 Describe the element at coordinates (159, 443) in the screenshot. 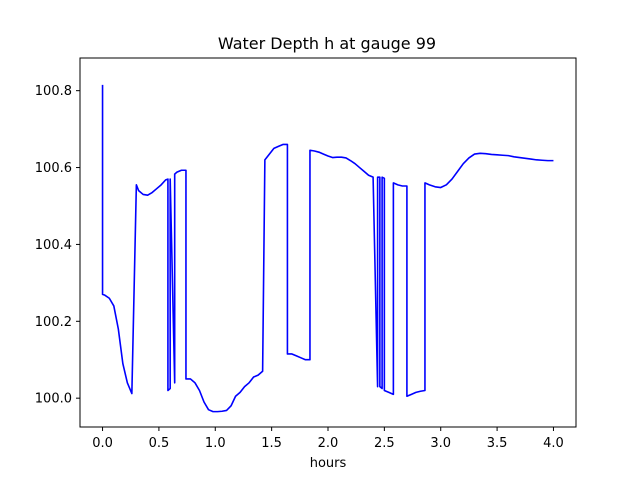

I see `x-tick-label: 0.5` at that location.